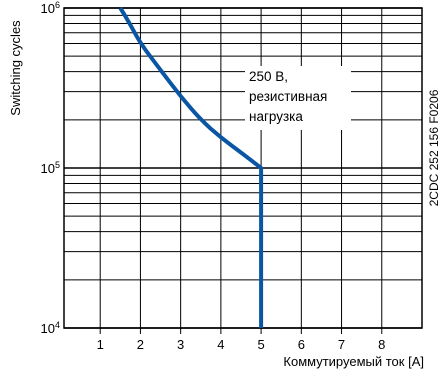 The width and height of the screenshot is (448, 373). Describe the element at coordinates (50, 8) in the screenshot. I see `y-tick-label: 10⁶` at that location.